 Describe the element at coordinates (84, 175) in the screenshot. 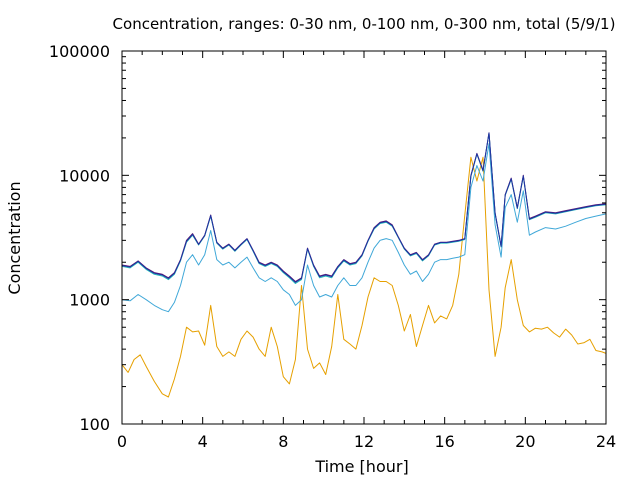

I see `y-tick-label: 10000` at that location.